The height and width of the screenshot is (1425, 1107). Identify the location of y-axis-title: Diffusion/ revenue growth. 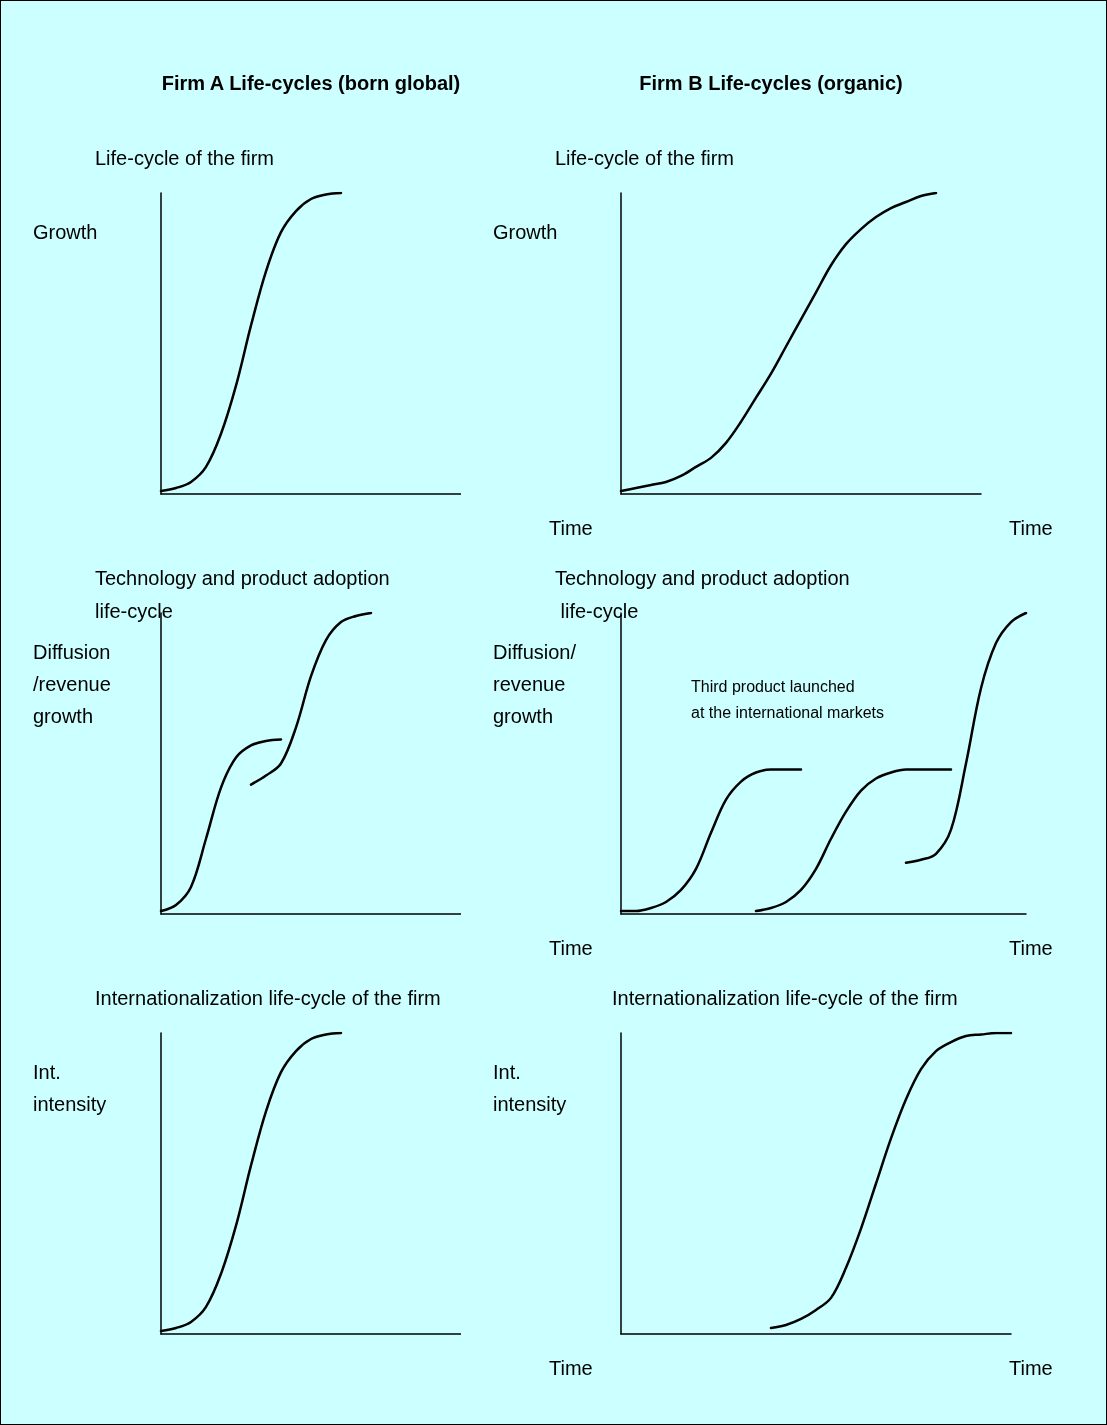
(535, 684).